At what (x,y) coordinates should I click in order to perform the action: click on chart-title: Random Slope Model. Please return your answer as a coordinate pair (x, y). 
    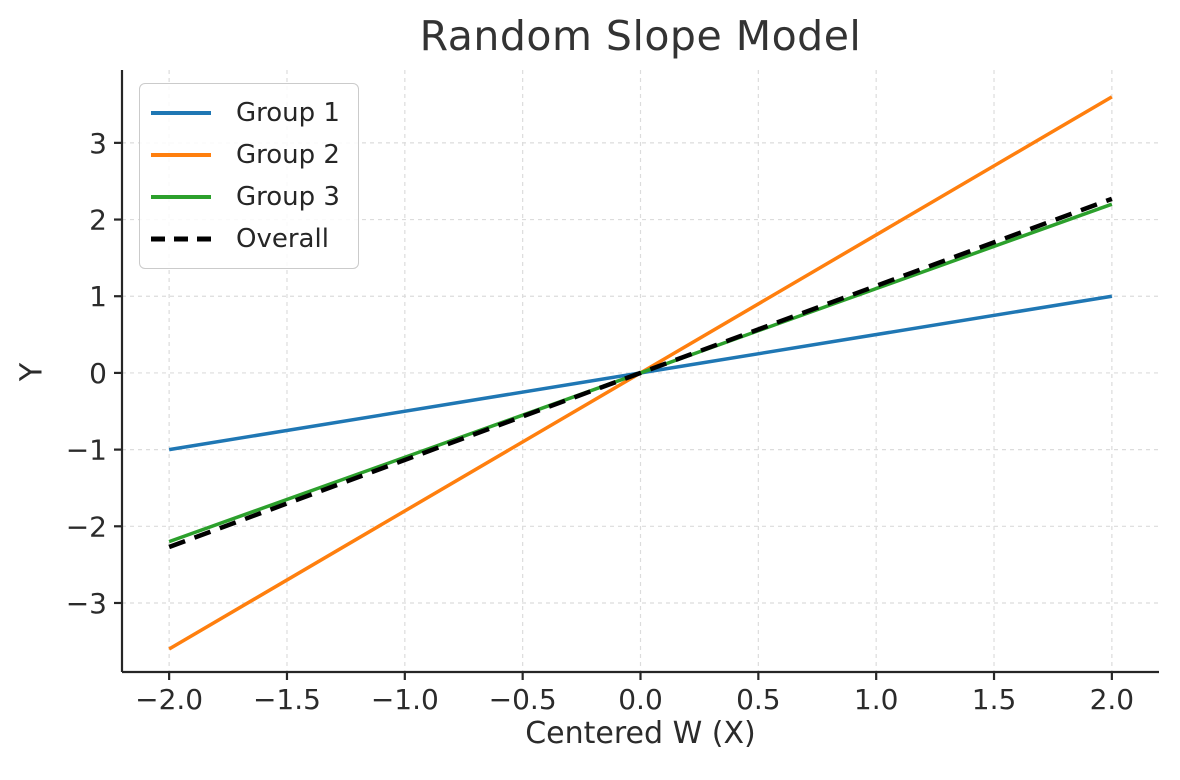
    Looking at the image, I should click on (640, 36).